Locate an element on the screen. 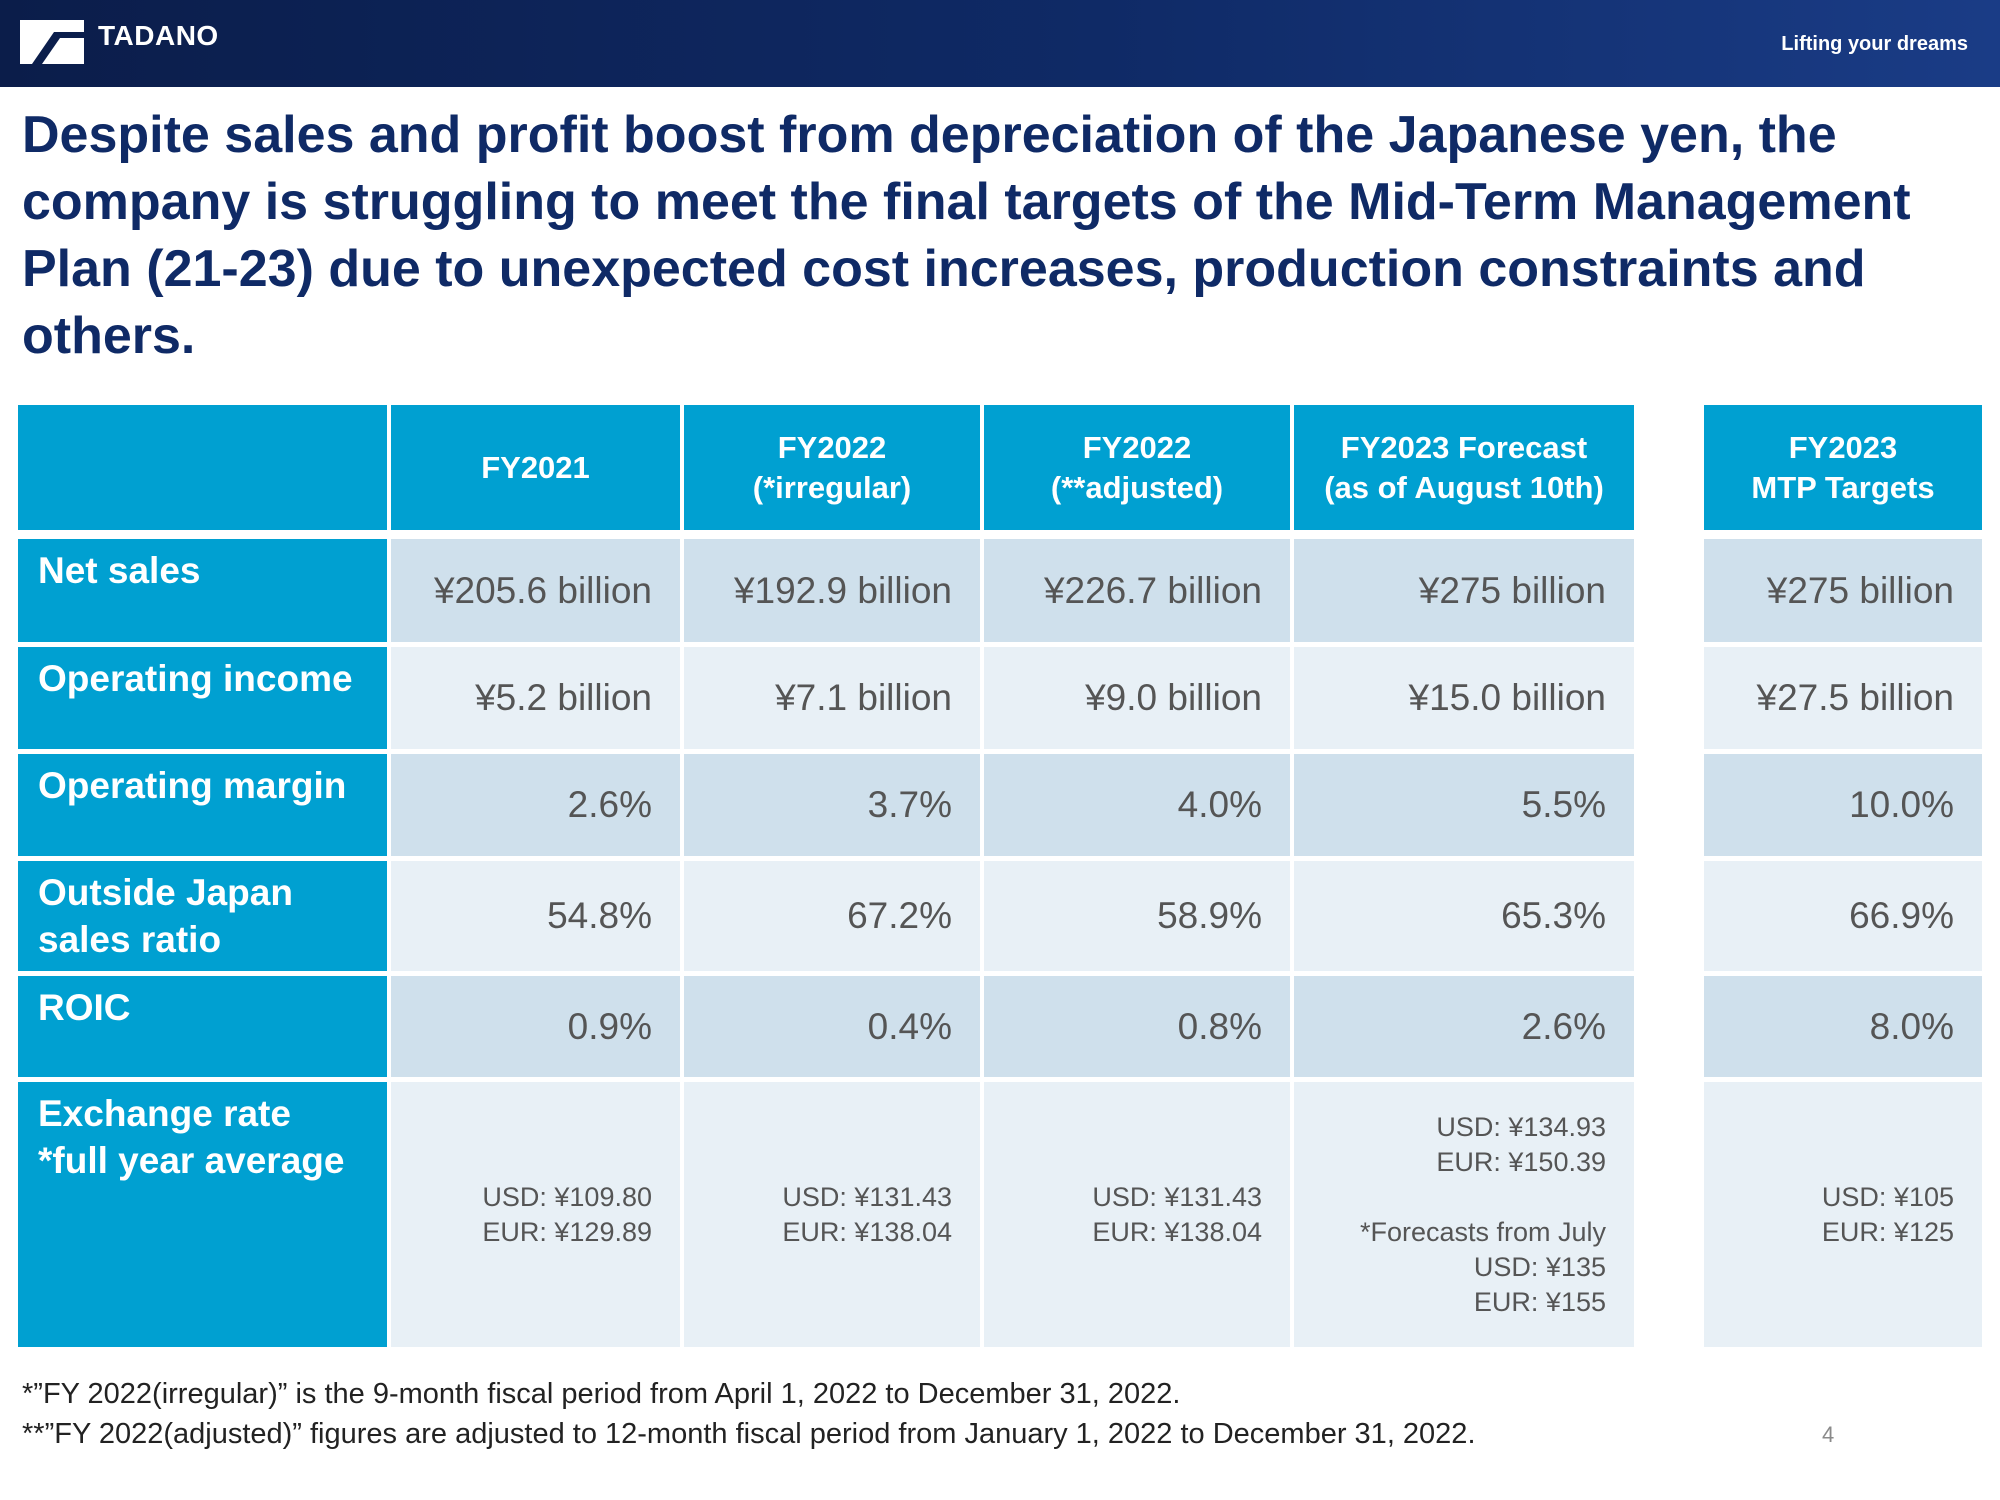  row-label-text: ROIC is located at coordinates (84, 1007).